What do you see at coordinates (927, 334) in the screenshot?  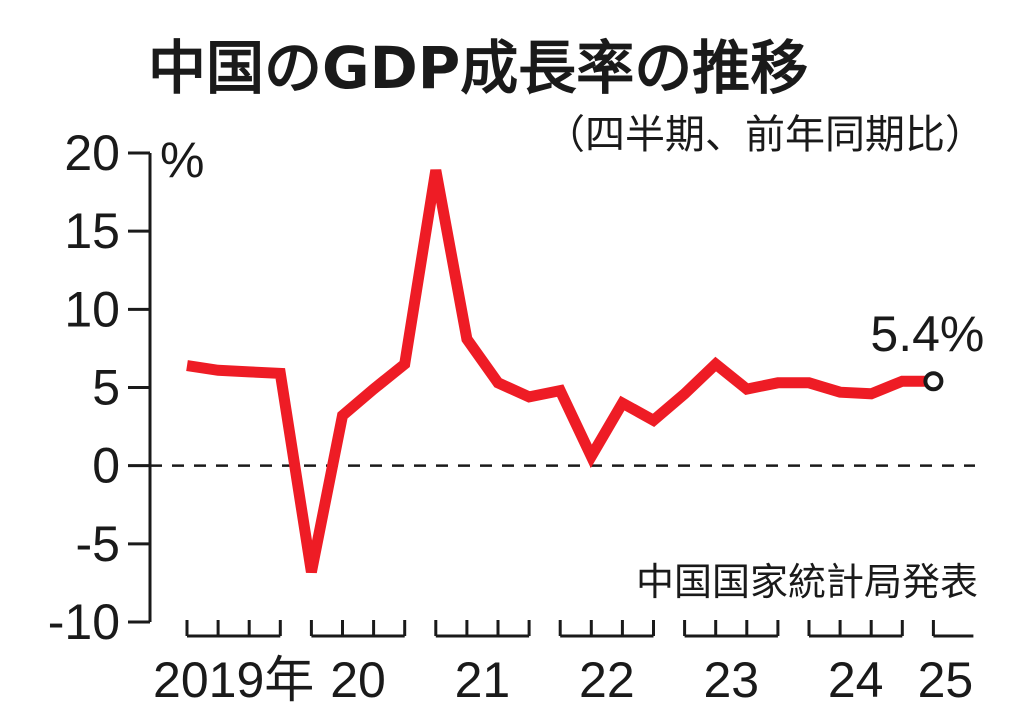 I see `latest-value-label: 5.4%` at bounding box center [927, 334].